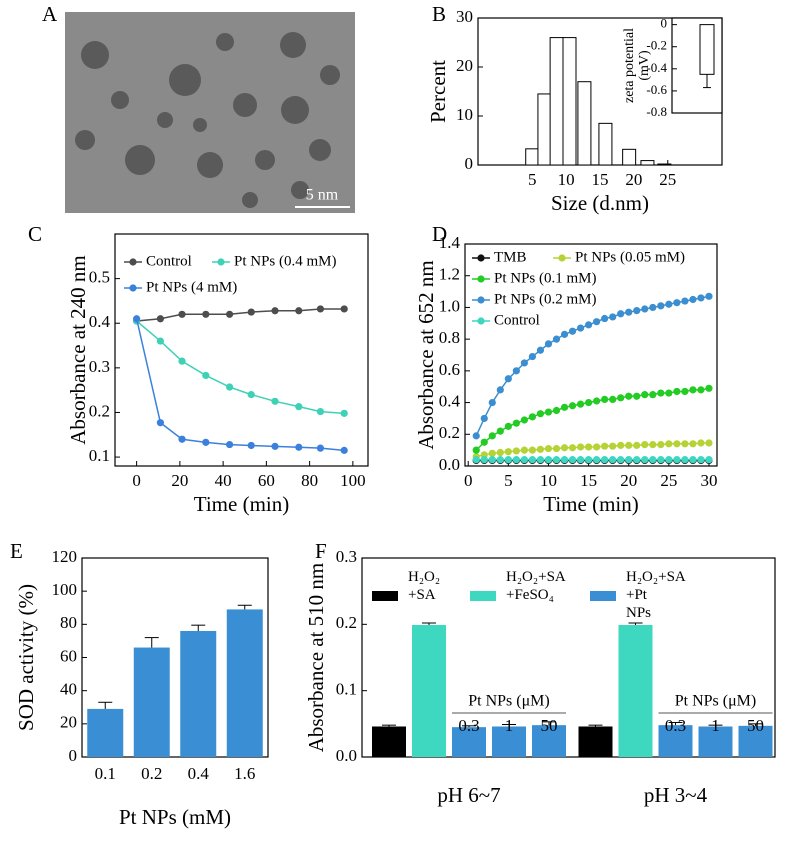 The image size is (790, 841). Describe the element at coordinates (136, 480) in the screenshot. I see `x-tick-label: 0` at that location.